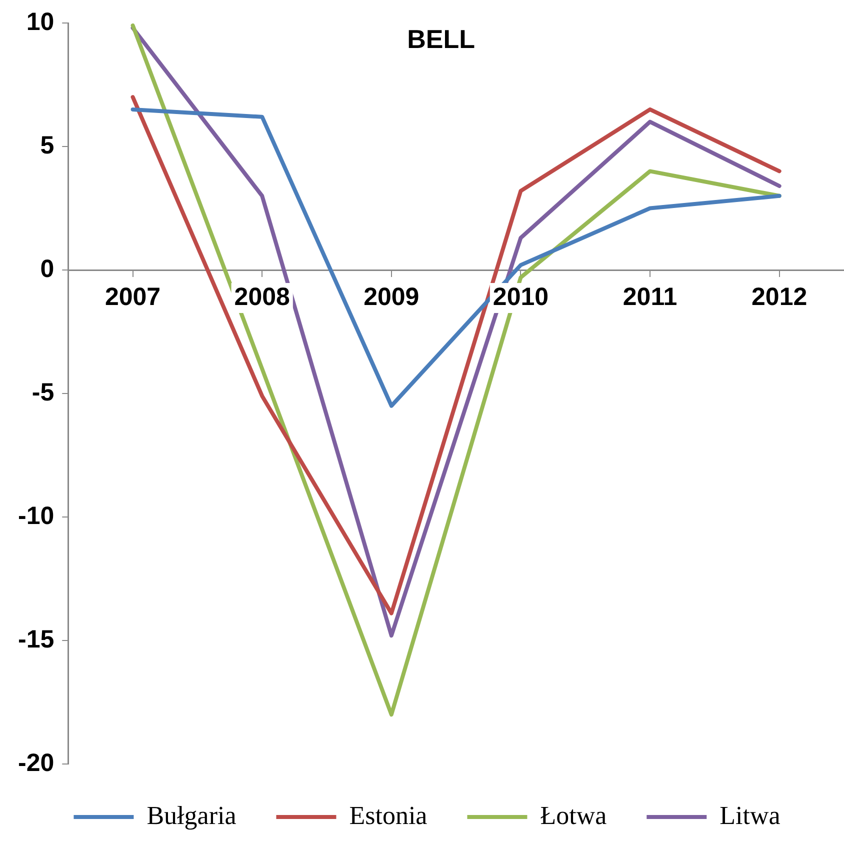 The width and height of the screenshot is (844, 850). Describe the element at coordinates (780, 296) in the screenshot. I see `x-tick-label: 2012` at that location.